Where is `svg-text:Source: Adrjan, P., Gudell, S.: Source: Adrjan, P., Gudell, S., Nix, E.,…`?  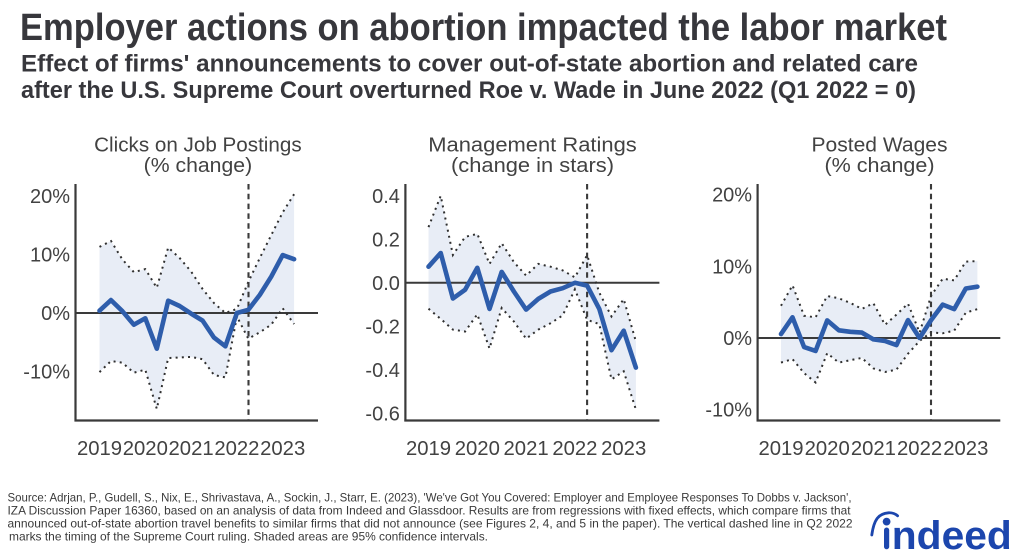 svg-text:Source: Adrjan, P., Gudell, S.: Source: Adrjan, P., Gudell, S., Nix, E.,… is located at coordinates (430, 498).